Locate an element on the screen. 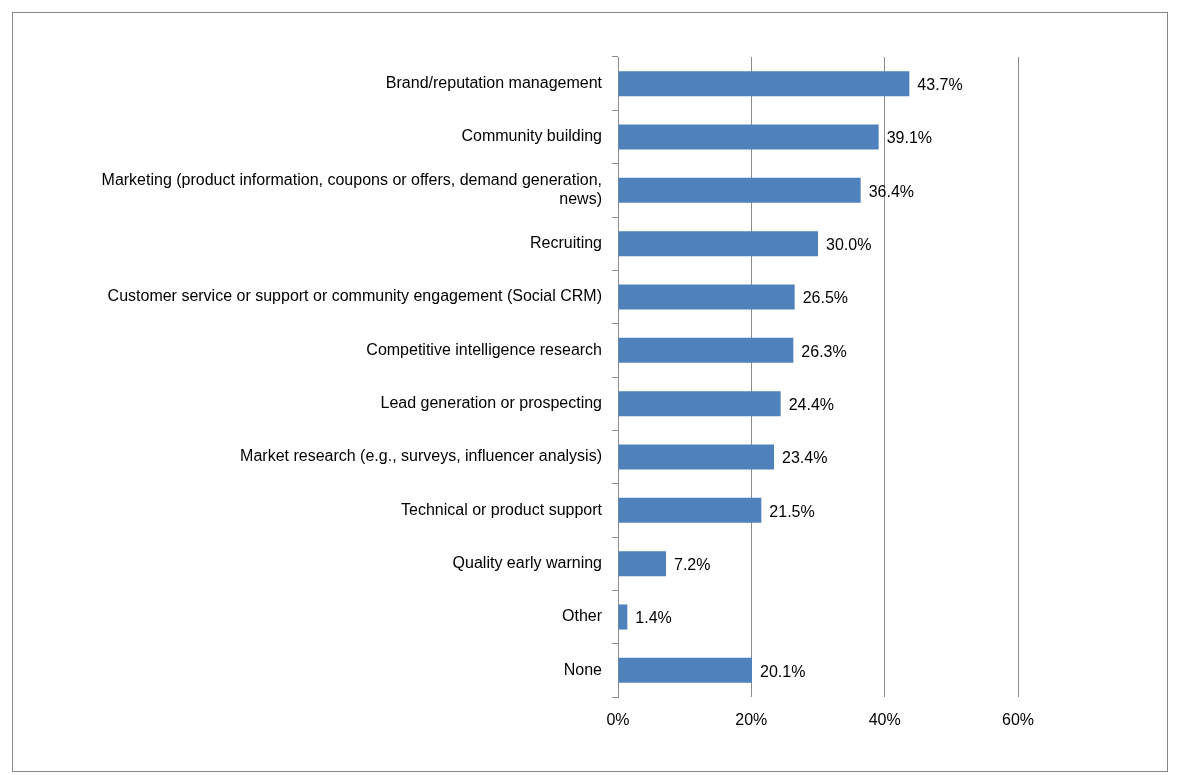 The image size is (1179, 775). y-tick-label: Community building is located at coordinates (531, 136).